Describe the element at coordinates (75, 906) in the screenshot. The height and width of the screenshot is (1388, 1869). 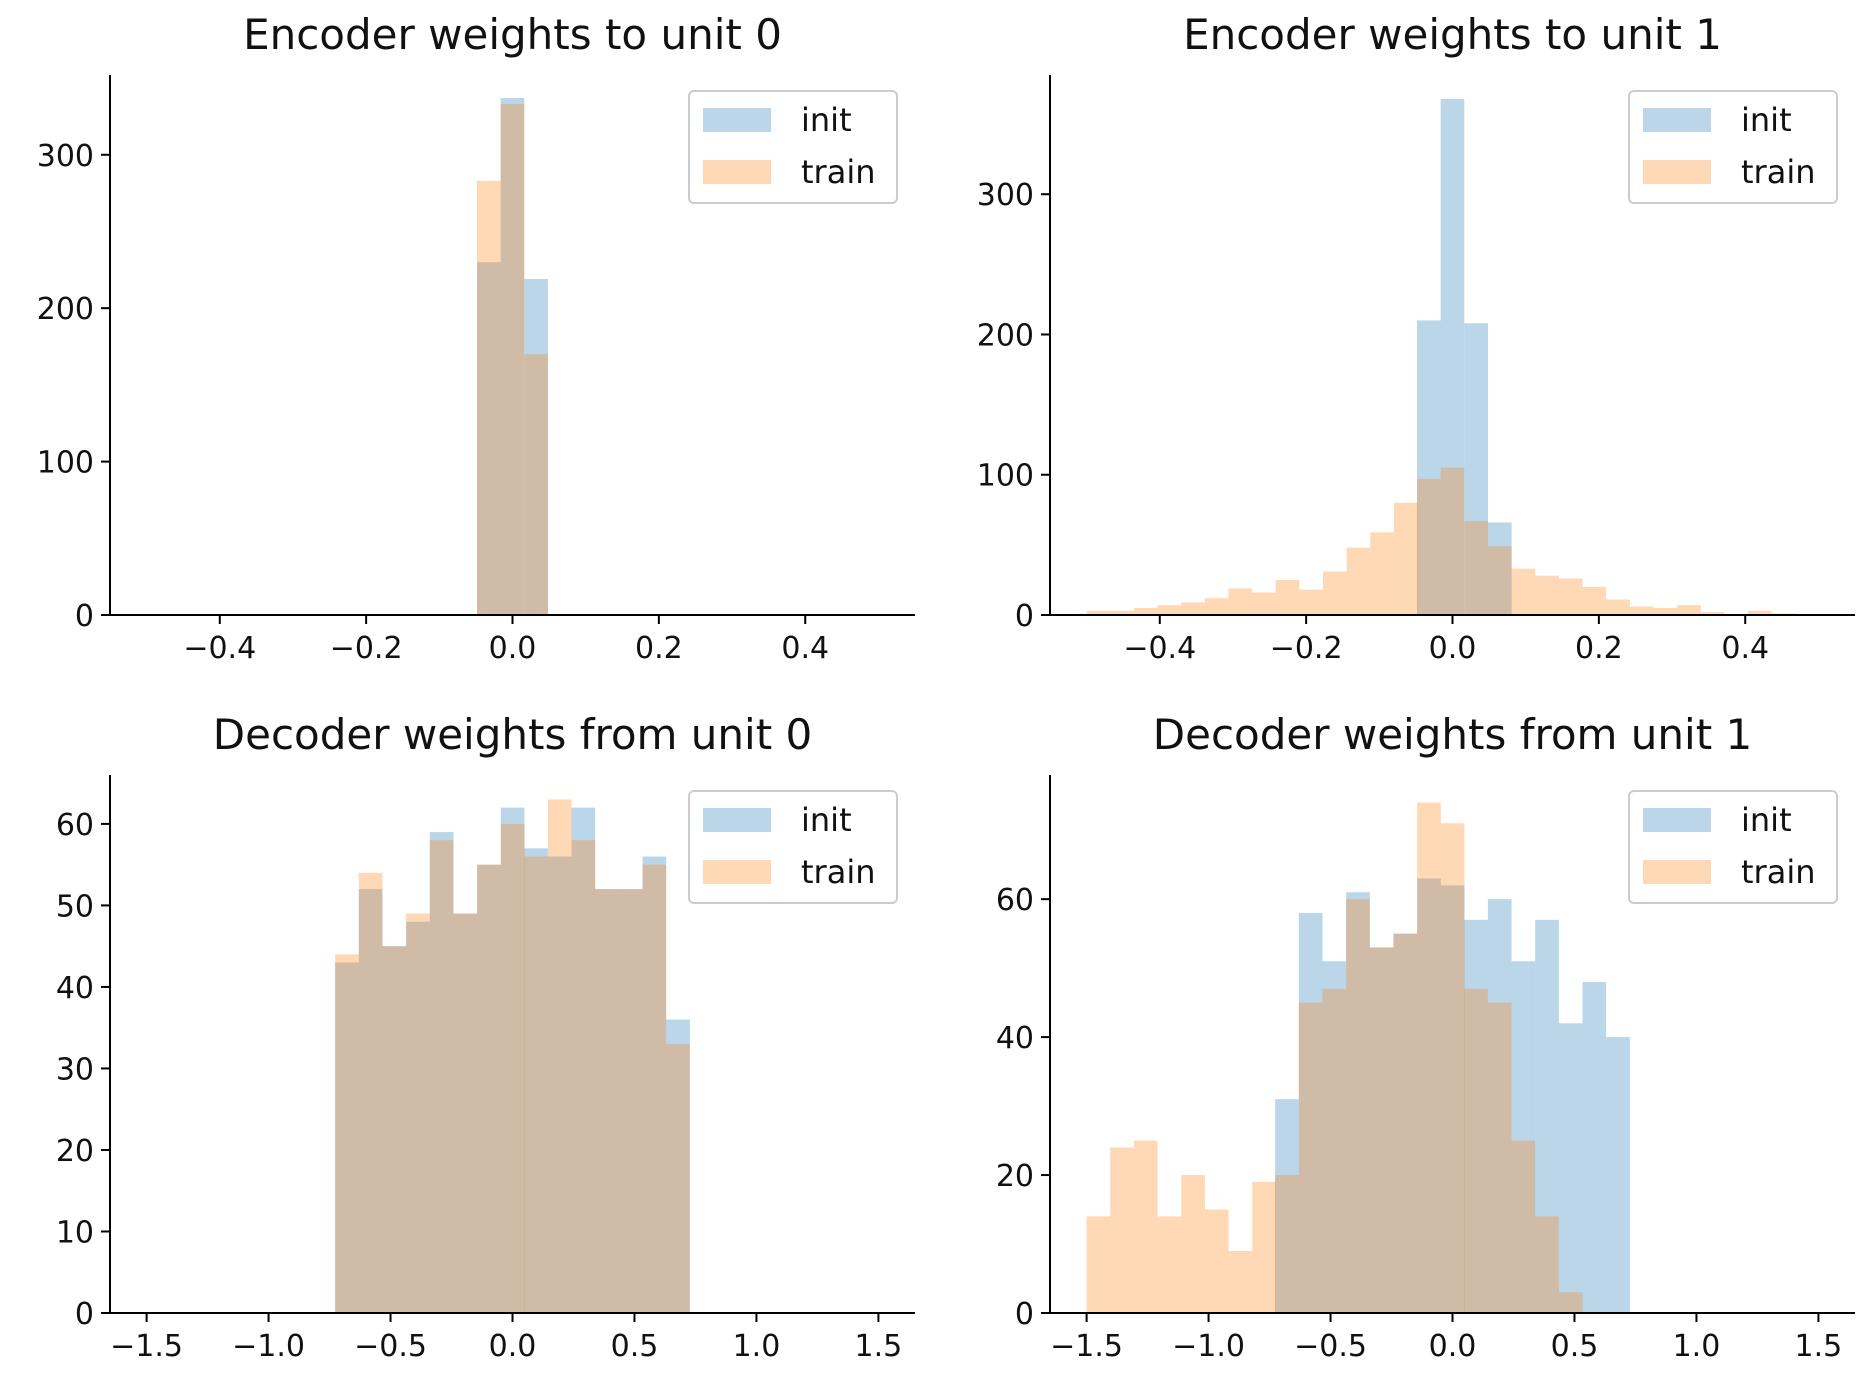
I see `y-tick-label: 50` at that location.